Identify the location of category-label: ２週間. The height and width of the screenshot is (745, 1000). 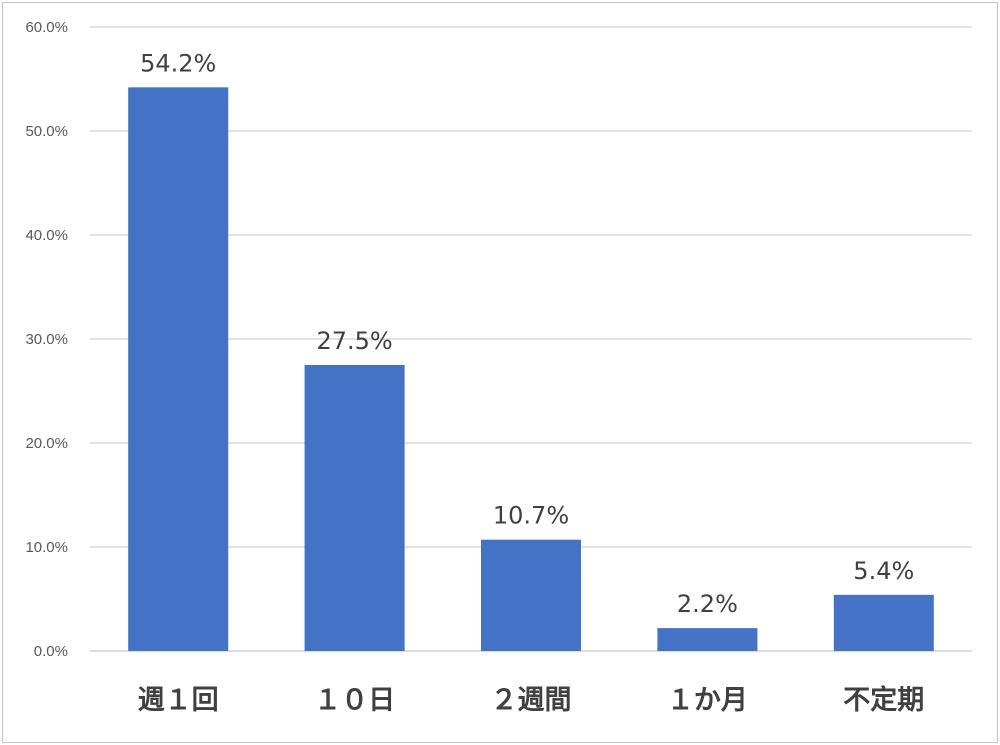
(531, 700).